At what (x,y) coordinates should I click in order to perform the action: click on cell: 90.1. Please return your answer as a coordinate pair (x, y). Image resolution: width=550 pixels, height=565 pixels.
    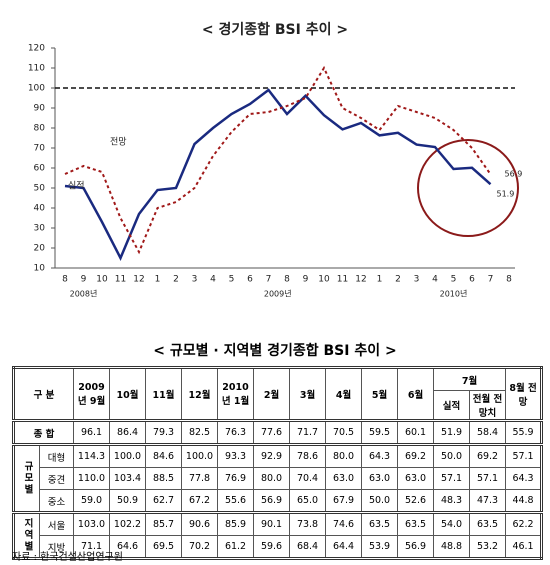
    Looking at the image, I should click on (272, 523).